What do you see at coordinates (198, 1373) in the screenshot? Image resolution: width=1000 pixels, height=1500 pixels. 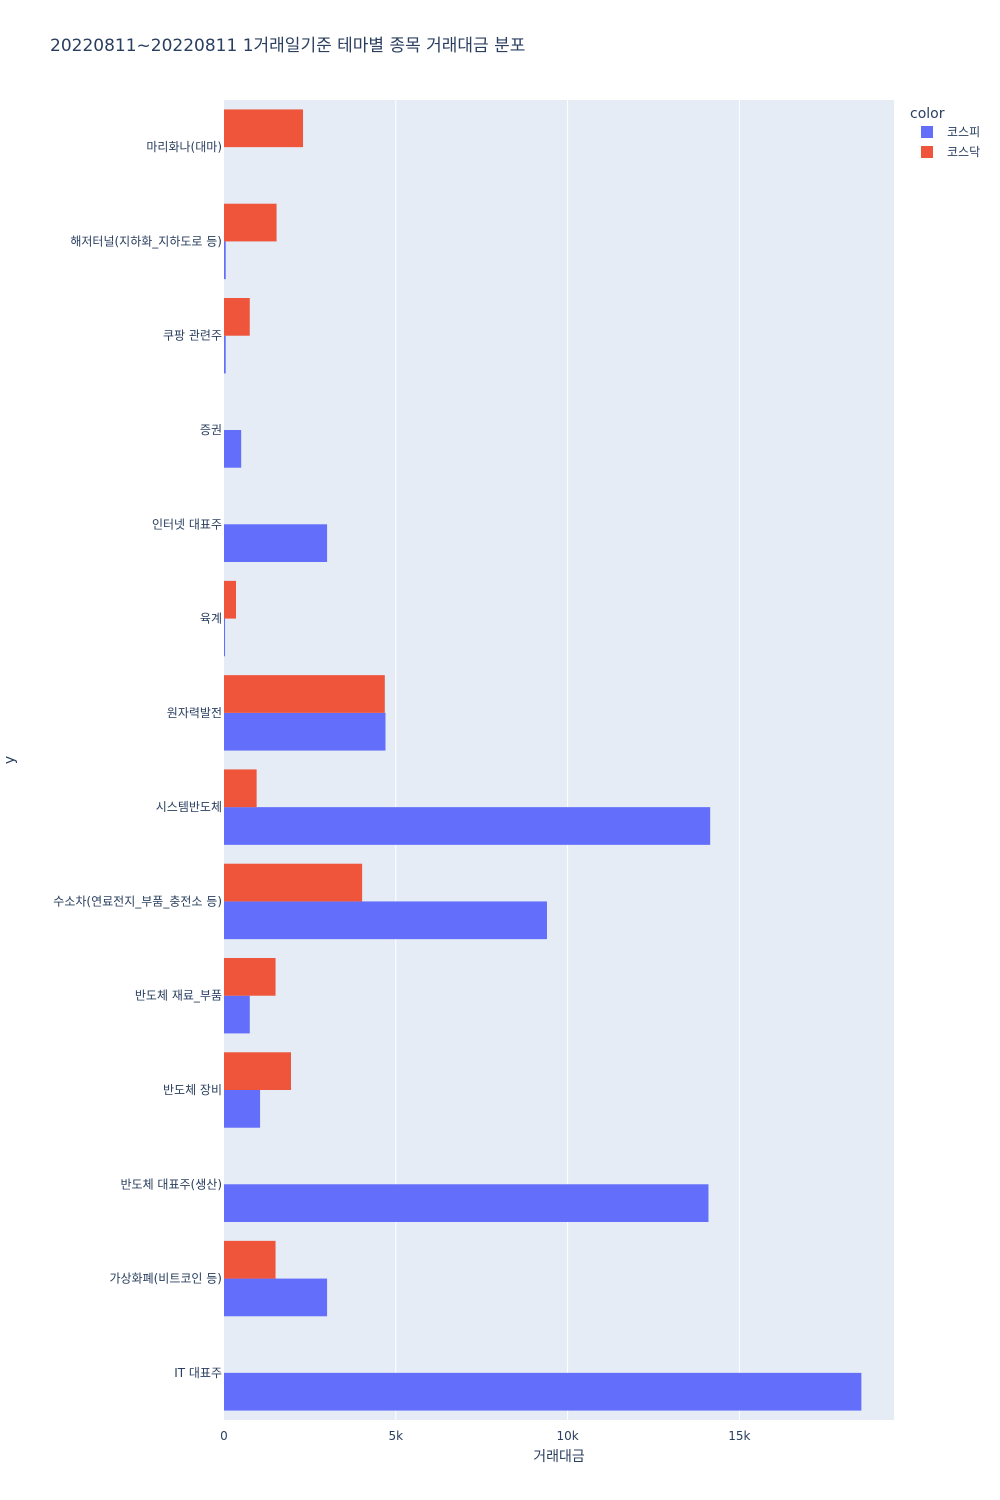 I see `y-tick-label: IT 대표주` at bounding box center [198, 1373].